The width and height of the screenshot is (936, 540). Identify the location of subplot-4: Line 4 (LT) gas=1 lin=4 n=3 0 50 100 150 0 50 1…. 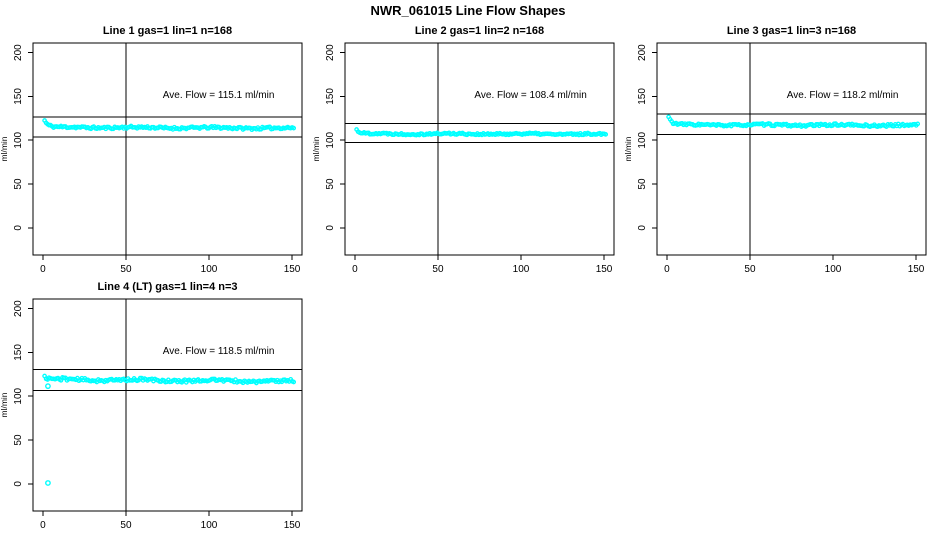
(151, 406).